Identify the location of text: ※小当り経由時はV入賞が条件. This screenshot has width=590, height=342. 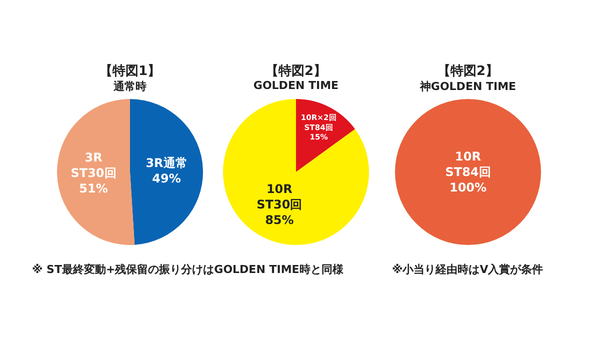
(468, 269).